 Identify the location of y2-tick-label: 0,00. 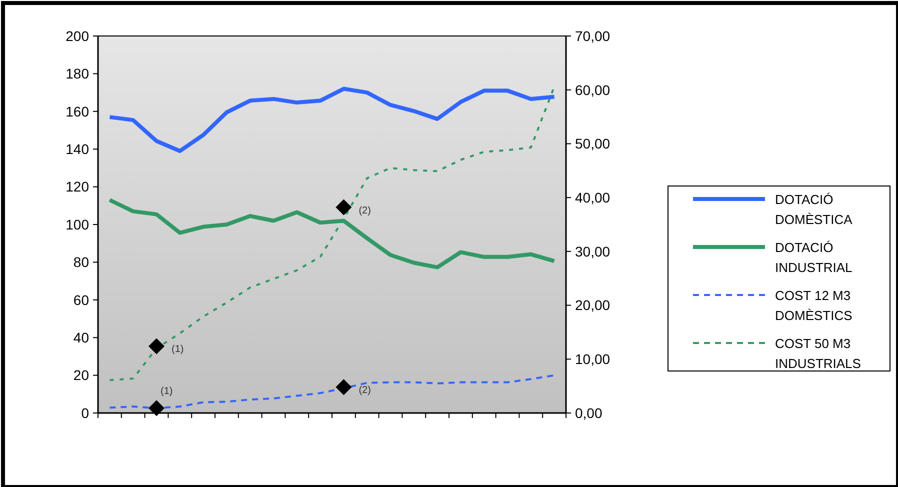
(588, 412).